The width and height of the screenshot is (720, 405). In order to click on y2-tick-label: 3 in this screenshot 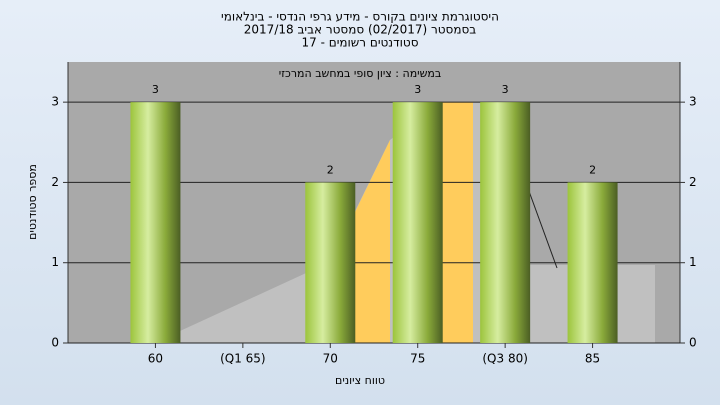, I will do `click(693, 102)`.